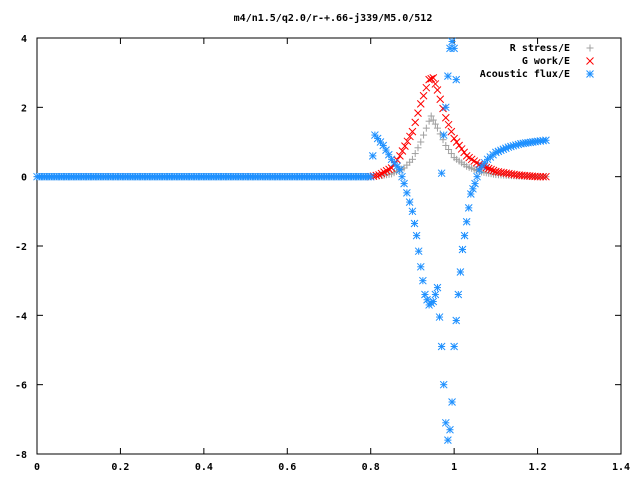 This screenshot has width=640, height=480. I want to click on x-tick-label: 0.6, so click(287, 467).